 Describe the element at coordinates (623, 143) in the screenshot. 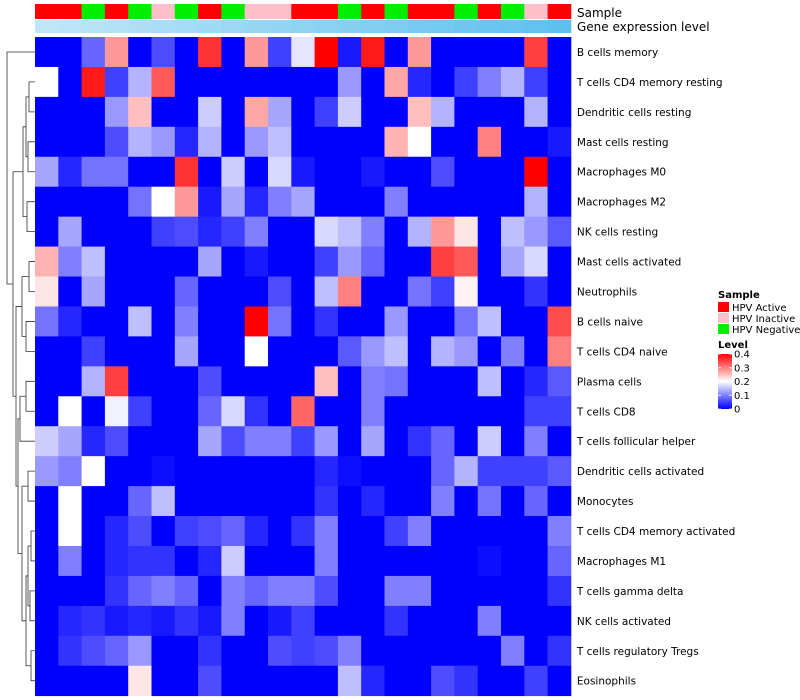

I see `row-label: Mast cells resting` at that location.